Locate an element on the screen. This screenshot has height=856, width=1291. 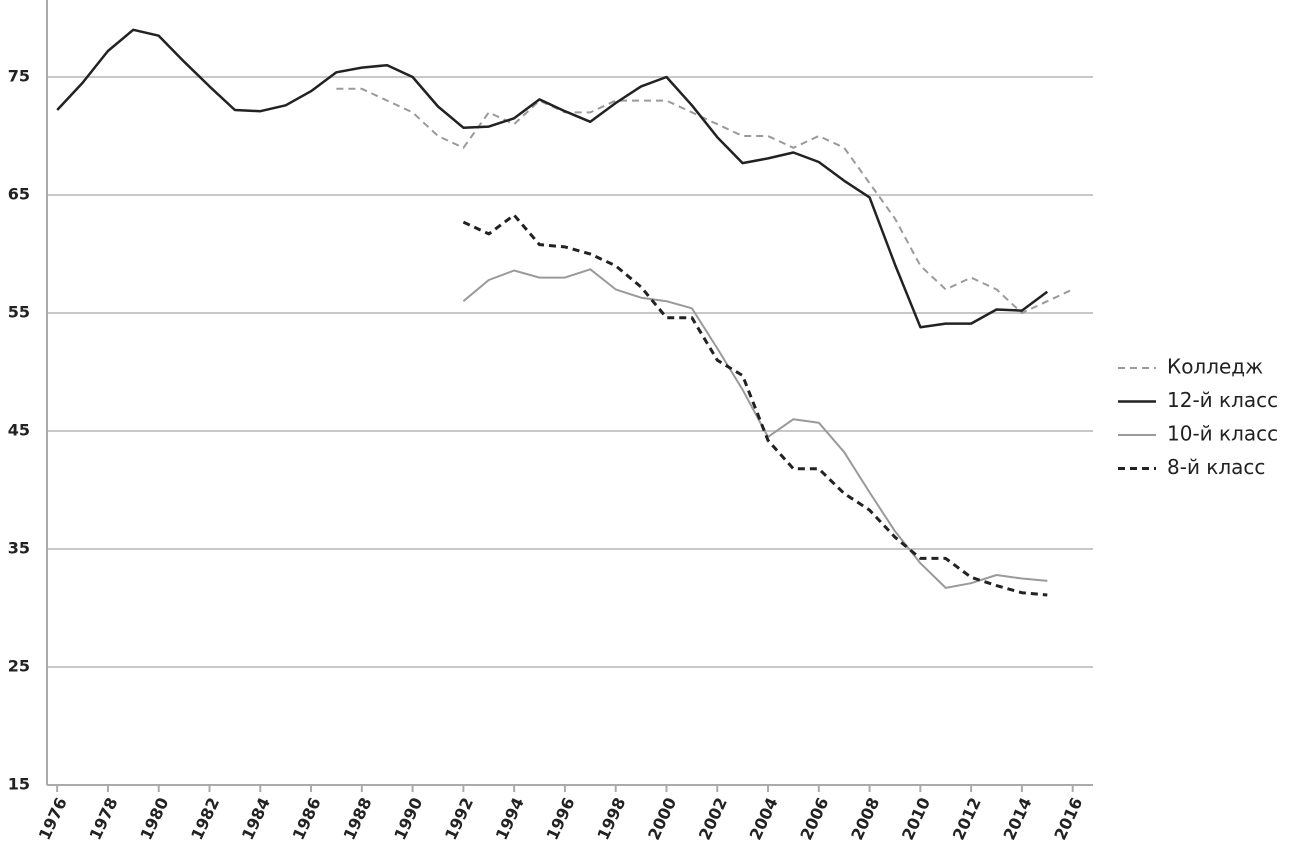
x-tick-label: 2006 is located at coordinates (814, 819).